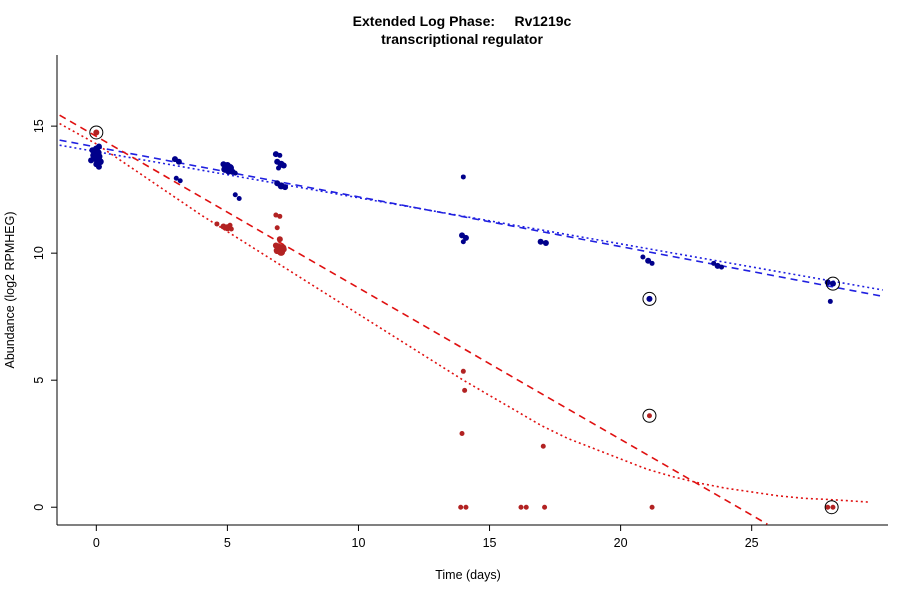 The image size is (900, 600). What do you see at coordinates (96, 543) in the screenshot?
I see `x-tick-label: 0` at bounding box center [96, 543].